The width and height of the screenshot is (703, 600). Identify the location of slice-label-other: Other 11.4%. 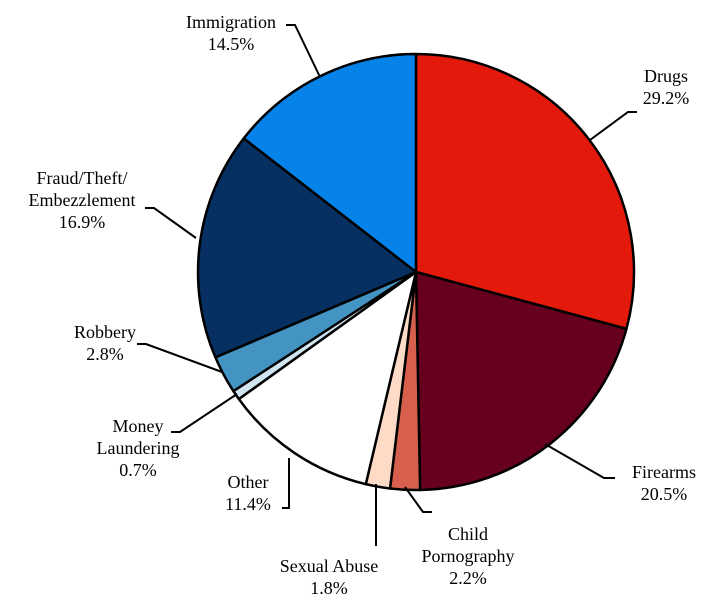
(248, 493).